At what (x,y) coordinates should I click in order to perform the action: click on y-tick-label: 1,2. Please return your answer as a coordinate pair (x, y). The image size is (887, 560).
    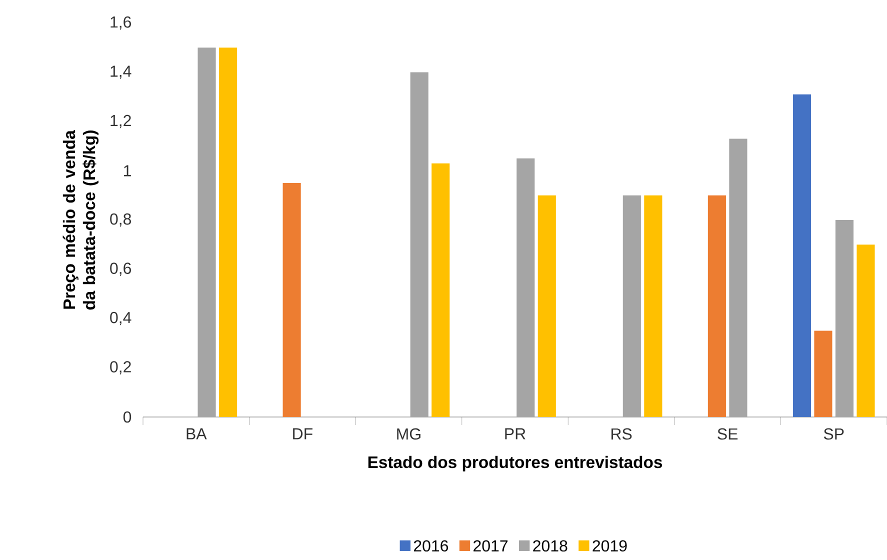
    Looking at the image, I should click on (120, 121).